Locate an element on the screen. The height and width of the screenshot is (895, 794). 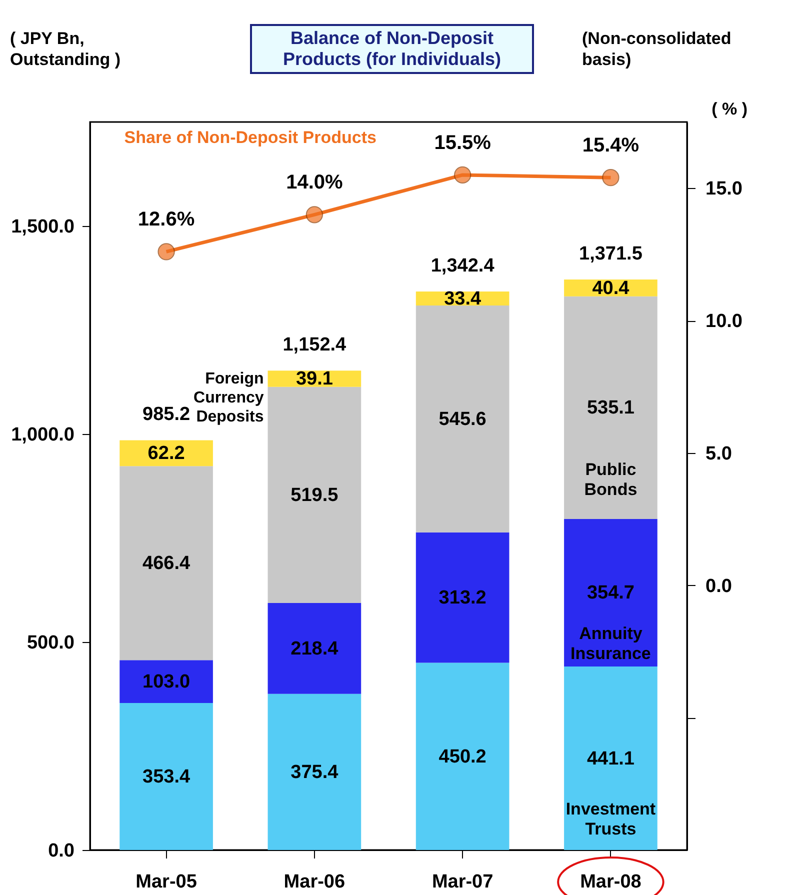
data-label: 353.4 is located at coordinates (166, 777).